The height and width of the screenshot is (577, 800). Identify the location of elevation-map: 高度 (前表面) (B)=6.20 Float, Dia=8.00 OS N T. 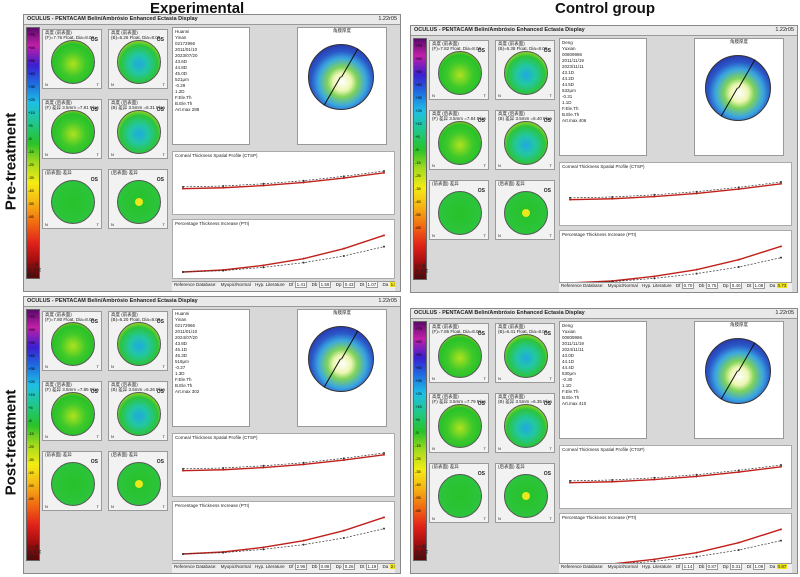
(138, 341).